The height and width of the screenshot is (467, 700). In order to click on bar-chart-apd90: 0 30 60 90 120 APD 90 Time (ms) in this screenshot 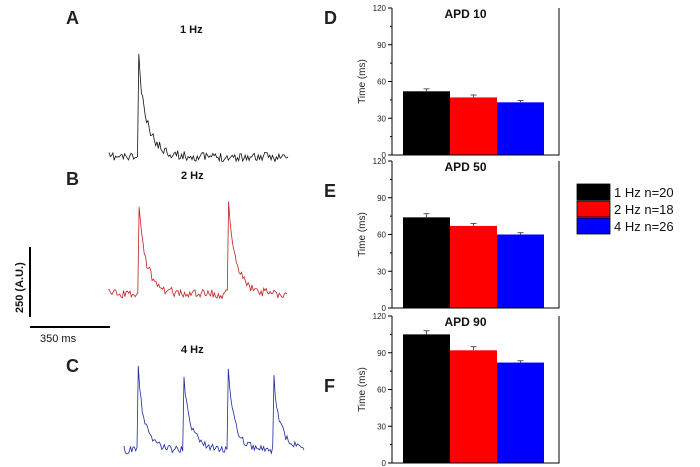, I will do `click(458, 389)`.